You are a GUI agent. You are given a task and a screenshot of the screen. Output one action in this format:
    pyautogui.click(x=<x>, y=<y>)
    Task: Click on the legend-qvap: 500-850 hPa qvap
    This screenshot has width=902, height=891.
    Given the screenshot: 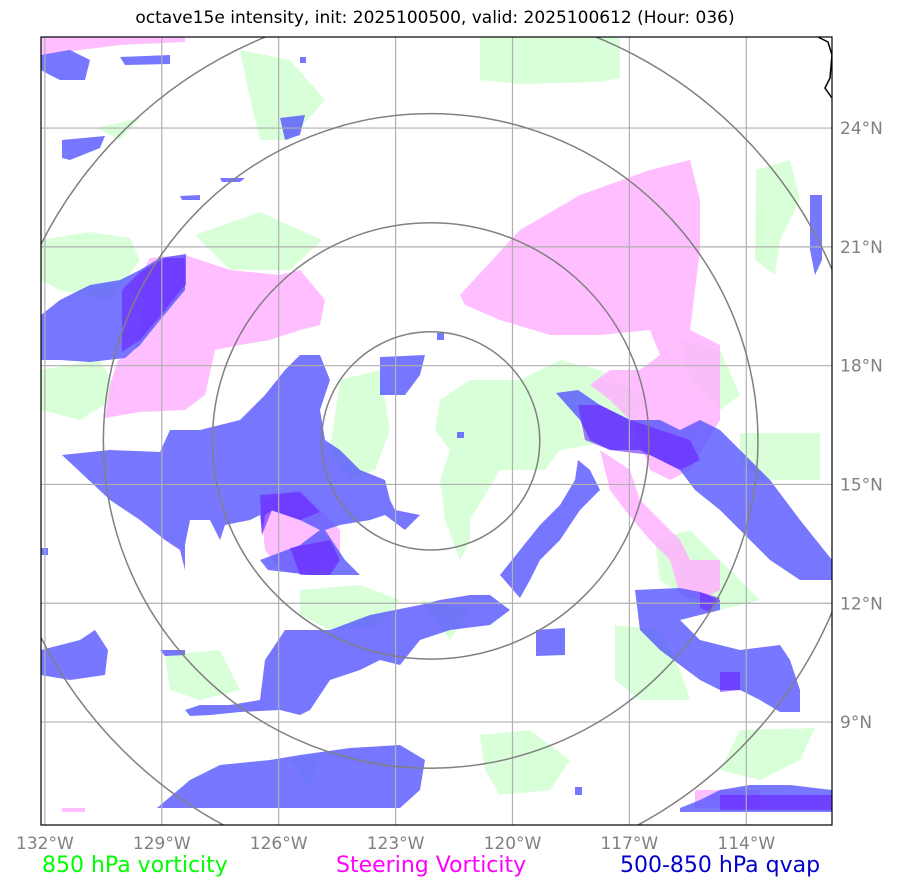 What is the action you would take?
    pyautogui.click(x=720, y=865)
    